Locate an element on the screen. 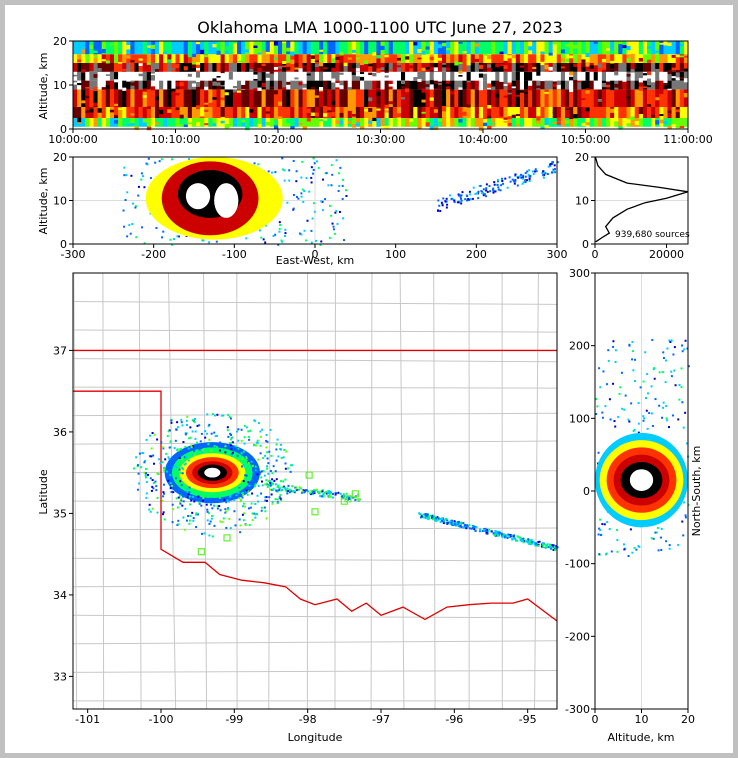 This screenshot has height=758, width=738. ns-ytick-label: -200 is located at coordinates (577, 636).